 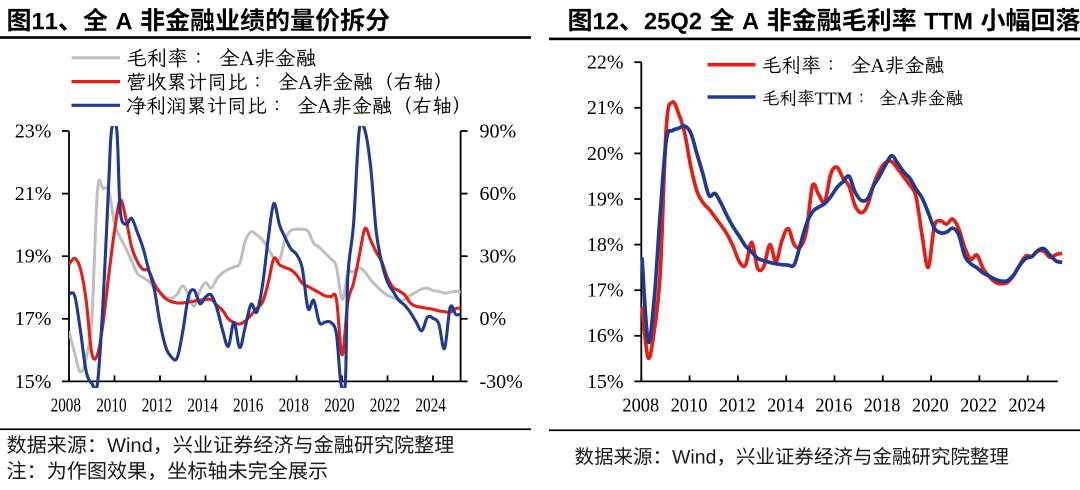 What do you see at coordinates (498, 257) in the screenshot?
I see `svg-text: 30%` at bounding box center [498, 257].